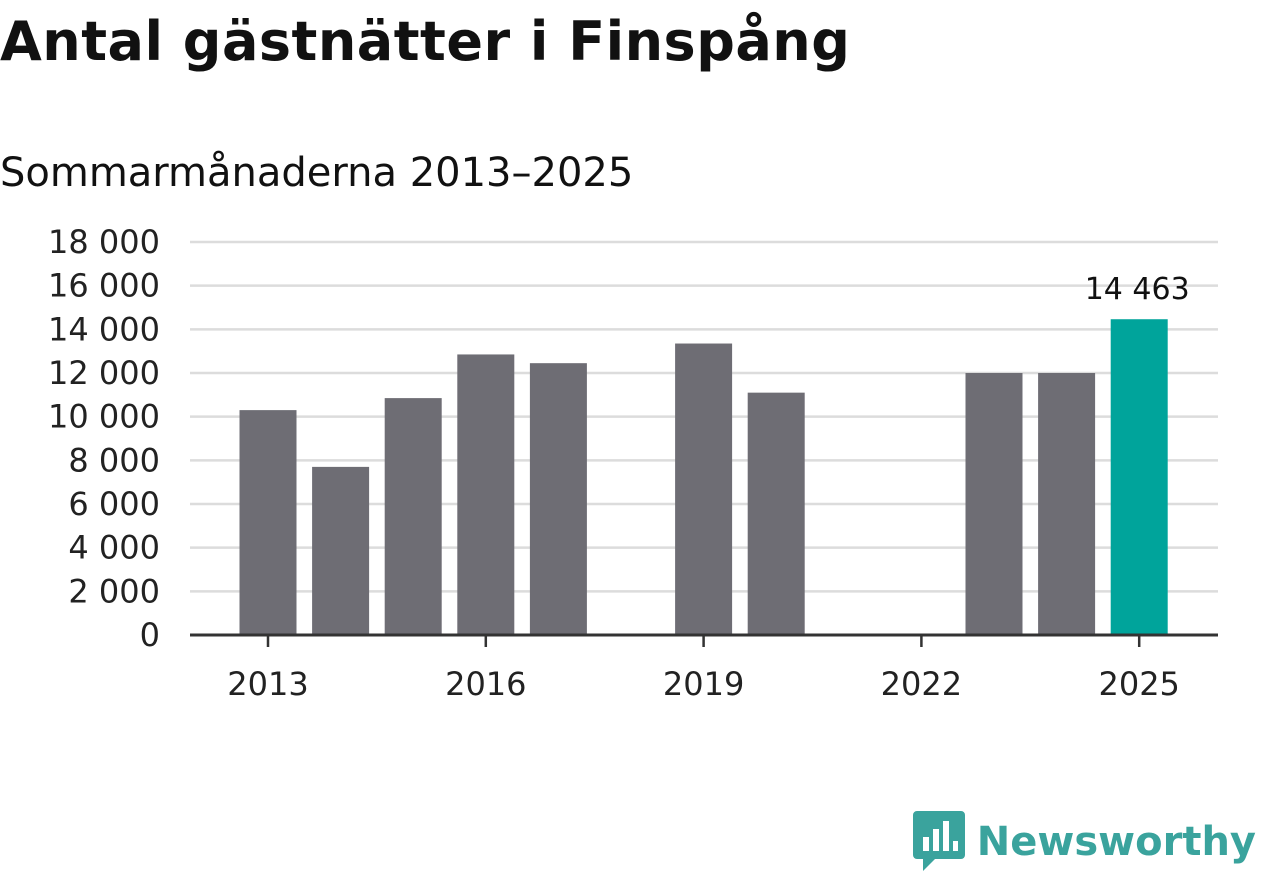  I want to click on x-tick-label: 2022, so click(921, 684).